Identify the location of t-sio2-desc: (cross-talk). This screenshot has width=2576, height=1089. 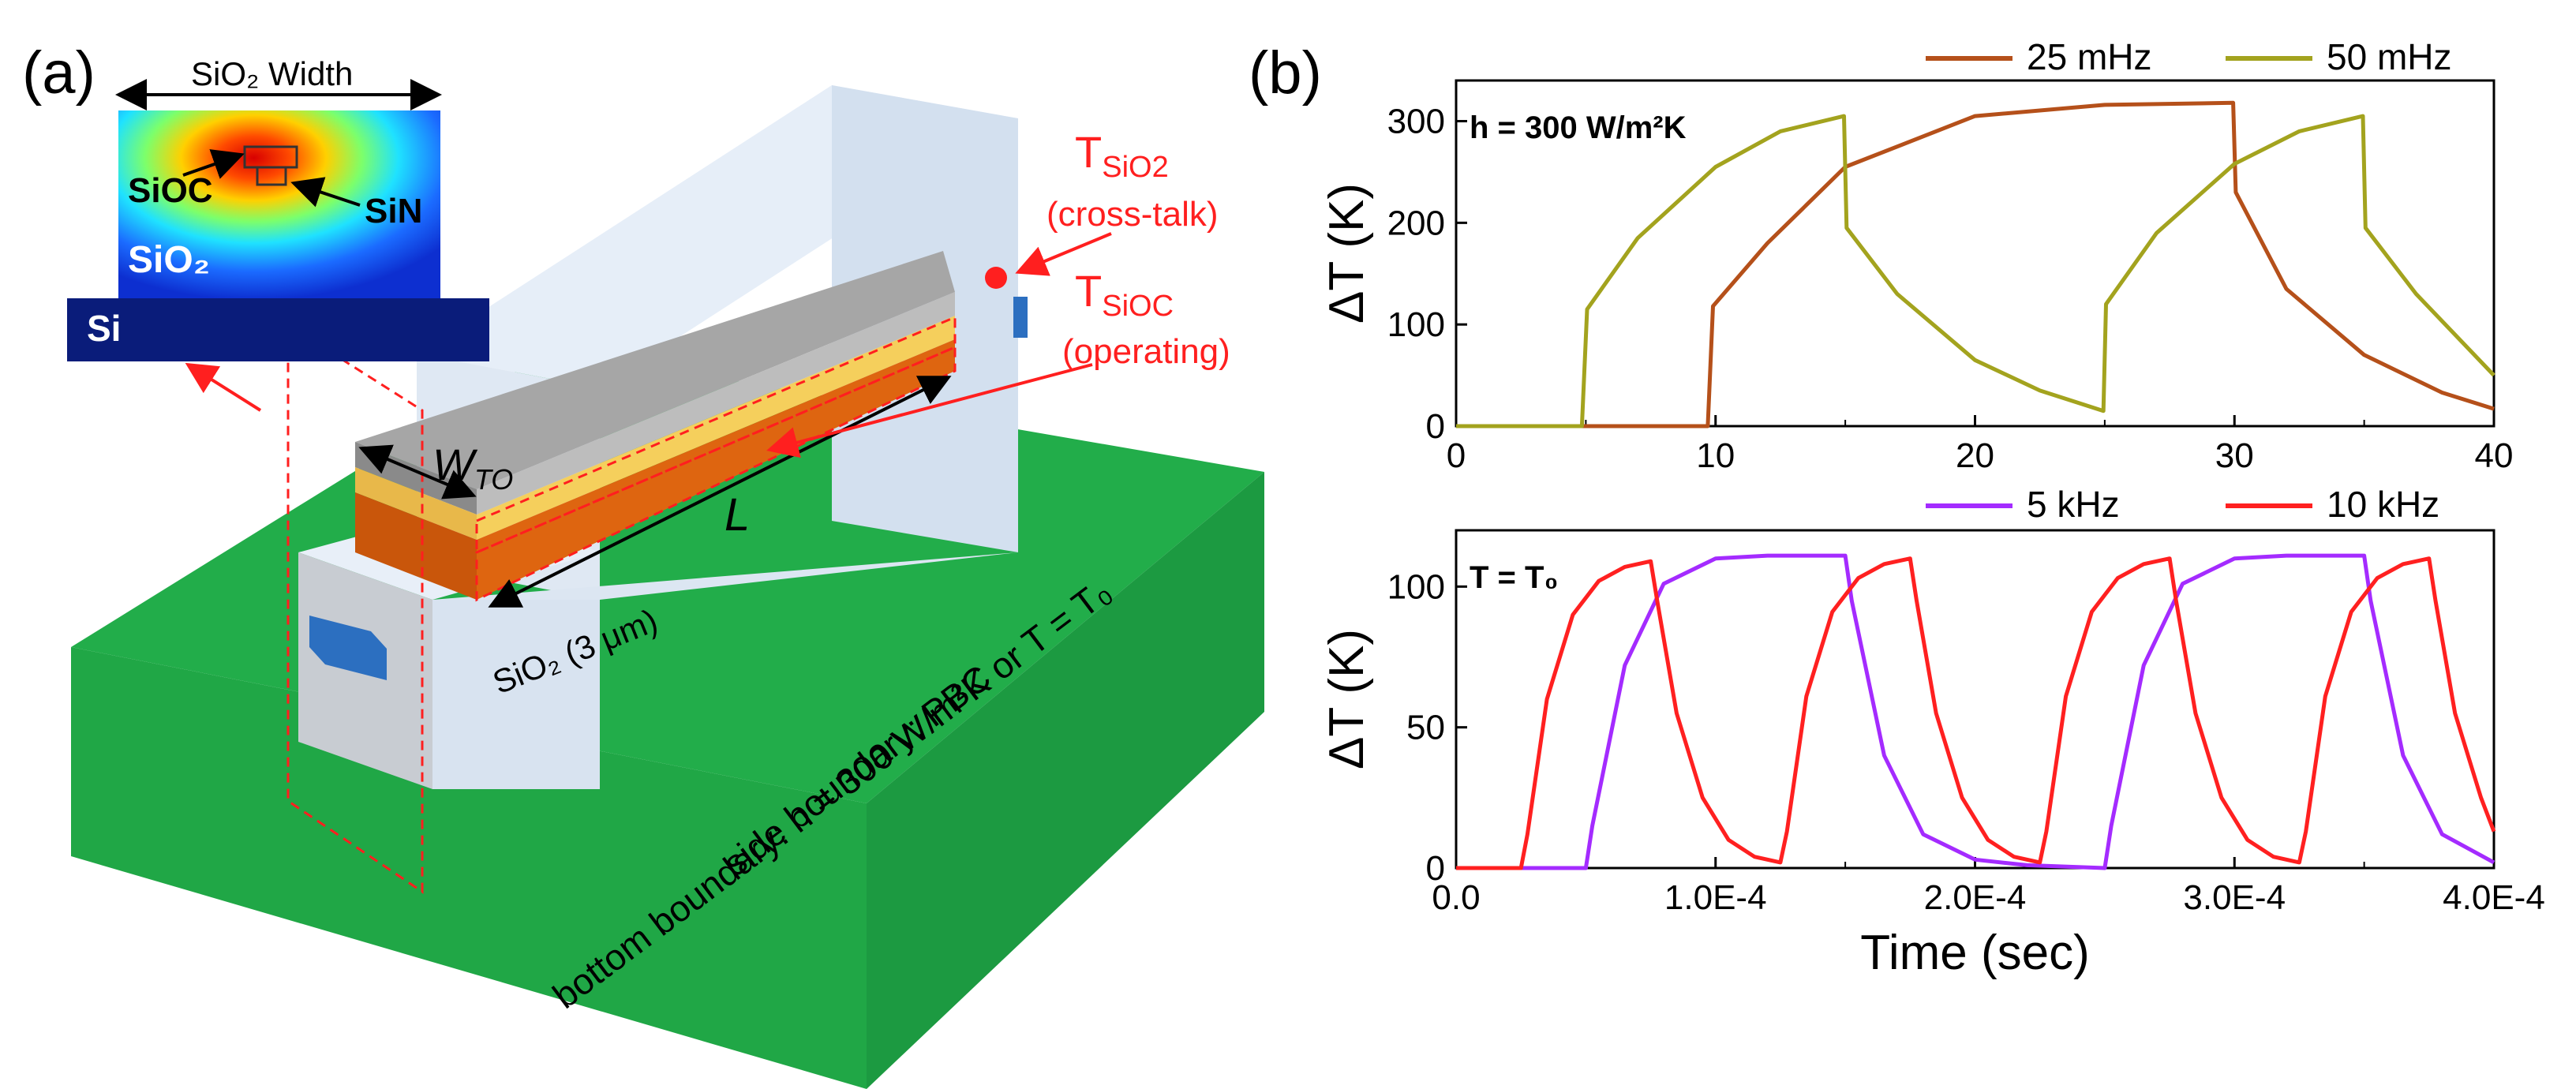
(1132, 214).